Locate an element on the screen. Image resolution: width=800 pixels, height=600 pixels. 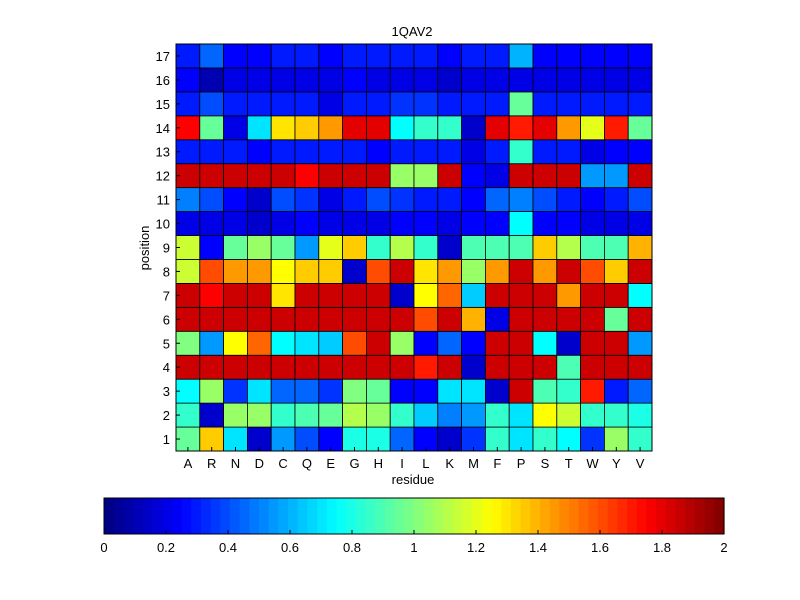
y-tick-label: 5 is located at coordinates (166, 343).